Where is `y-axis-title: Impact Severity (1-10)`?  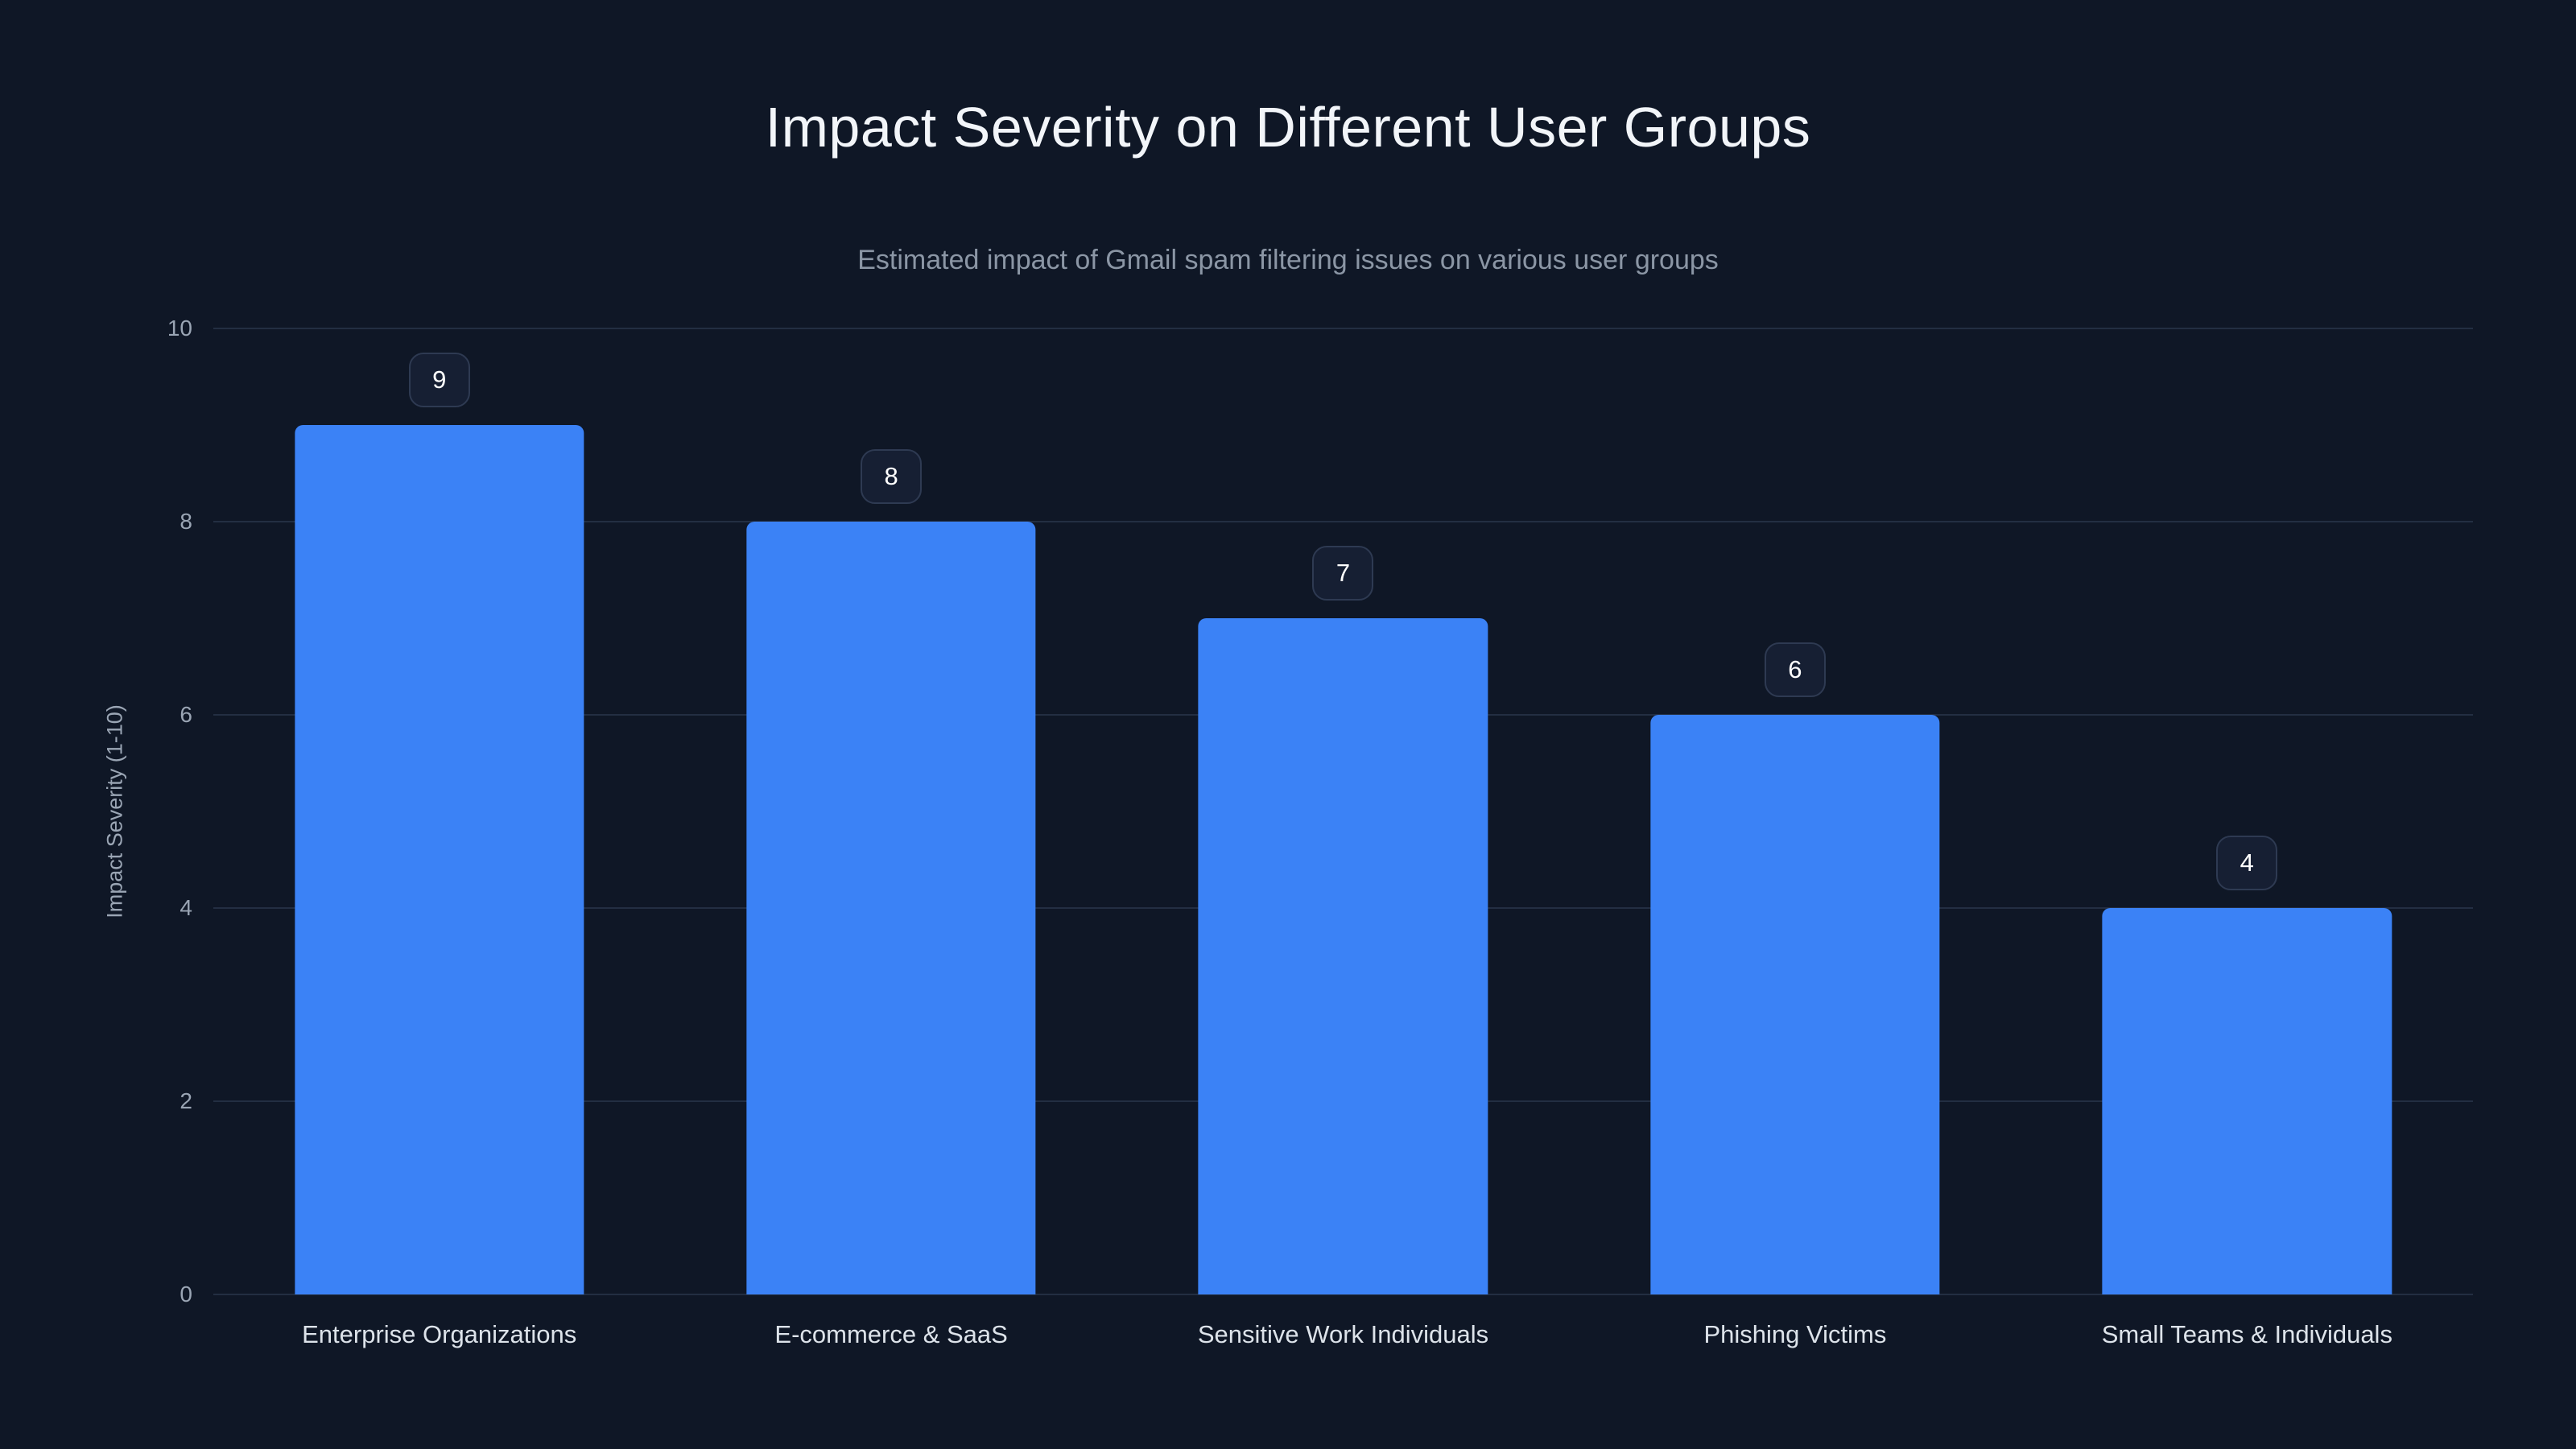
y-axis-title: Impact Severity (1-10) is located at coordinates (114, 811).